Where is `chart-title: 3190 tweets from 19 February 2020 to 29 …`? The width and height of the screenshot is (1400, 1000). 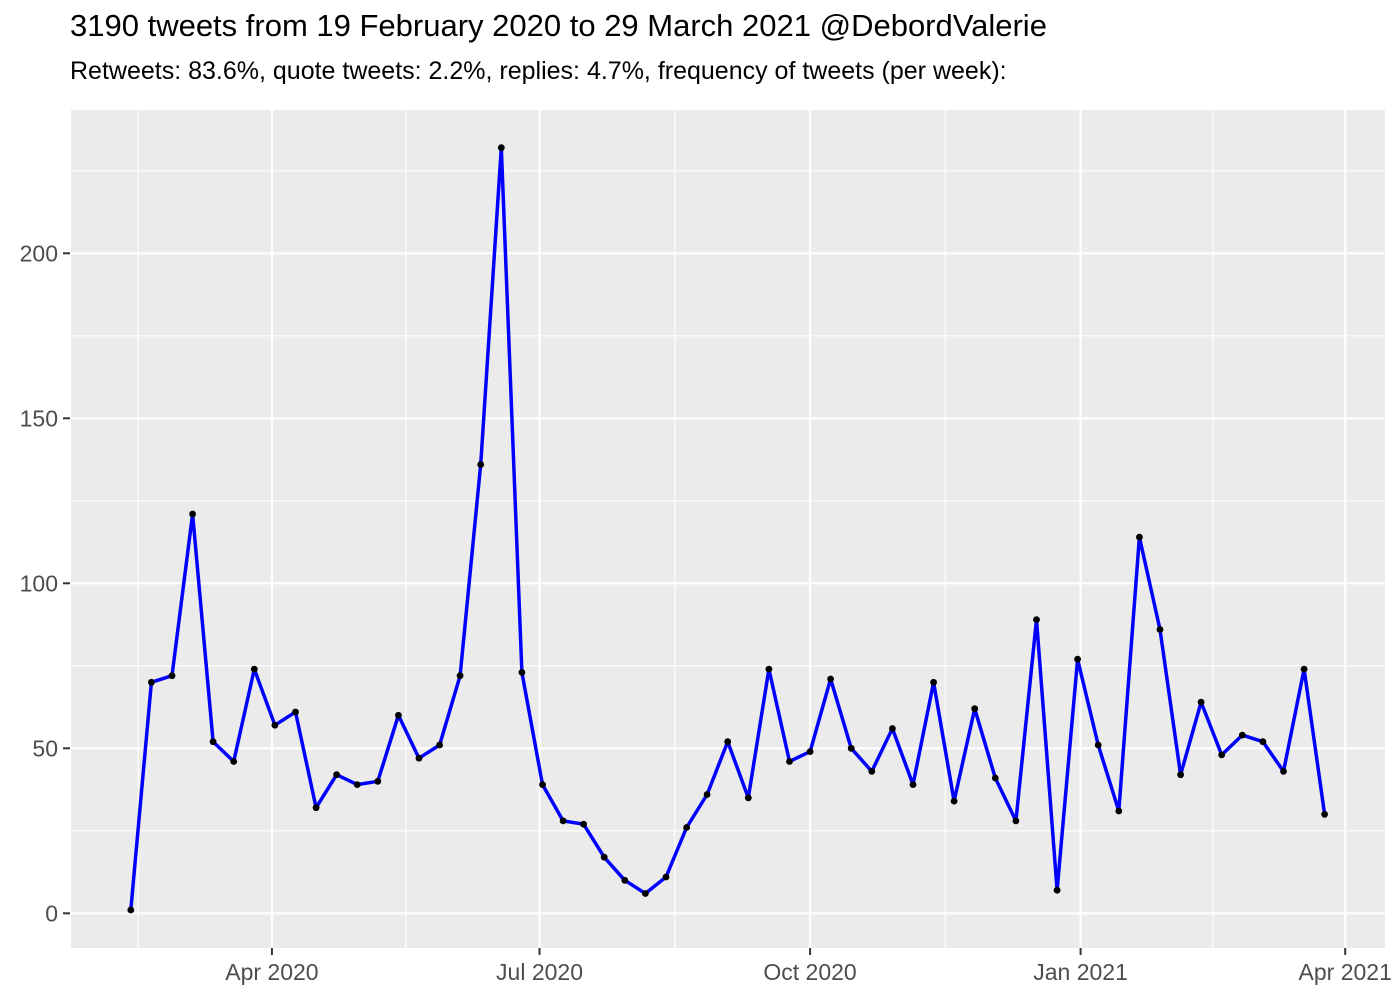 chart-title: 3190 tweets from 19 February 2020 to 29 … is located at coordinates (558, 25).